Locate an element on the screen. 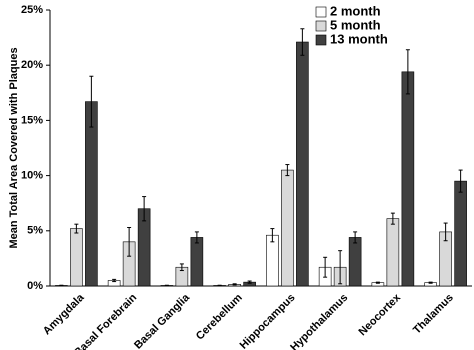  y-tick-label: 0% is located at coordinates (35, 286).